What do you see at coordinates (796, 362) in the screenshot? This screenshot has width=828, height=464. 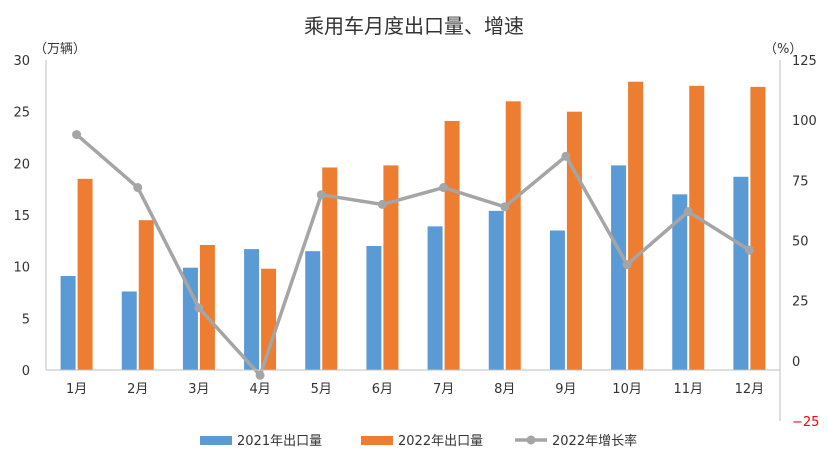 I see `right-tick-label: 0` at bounding box center [796, 362].